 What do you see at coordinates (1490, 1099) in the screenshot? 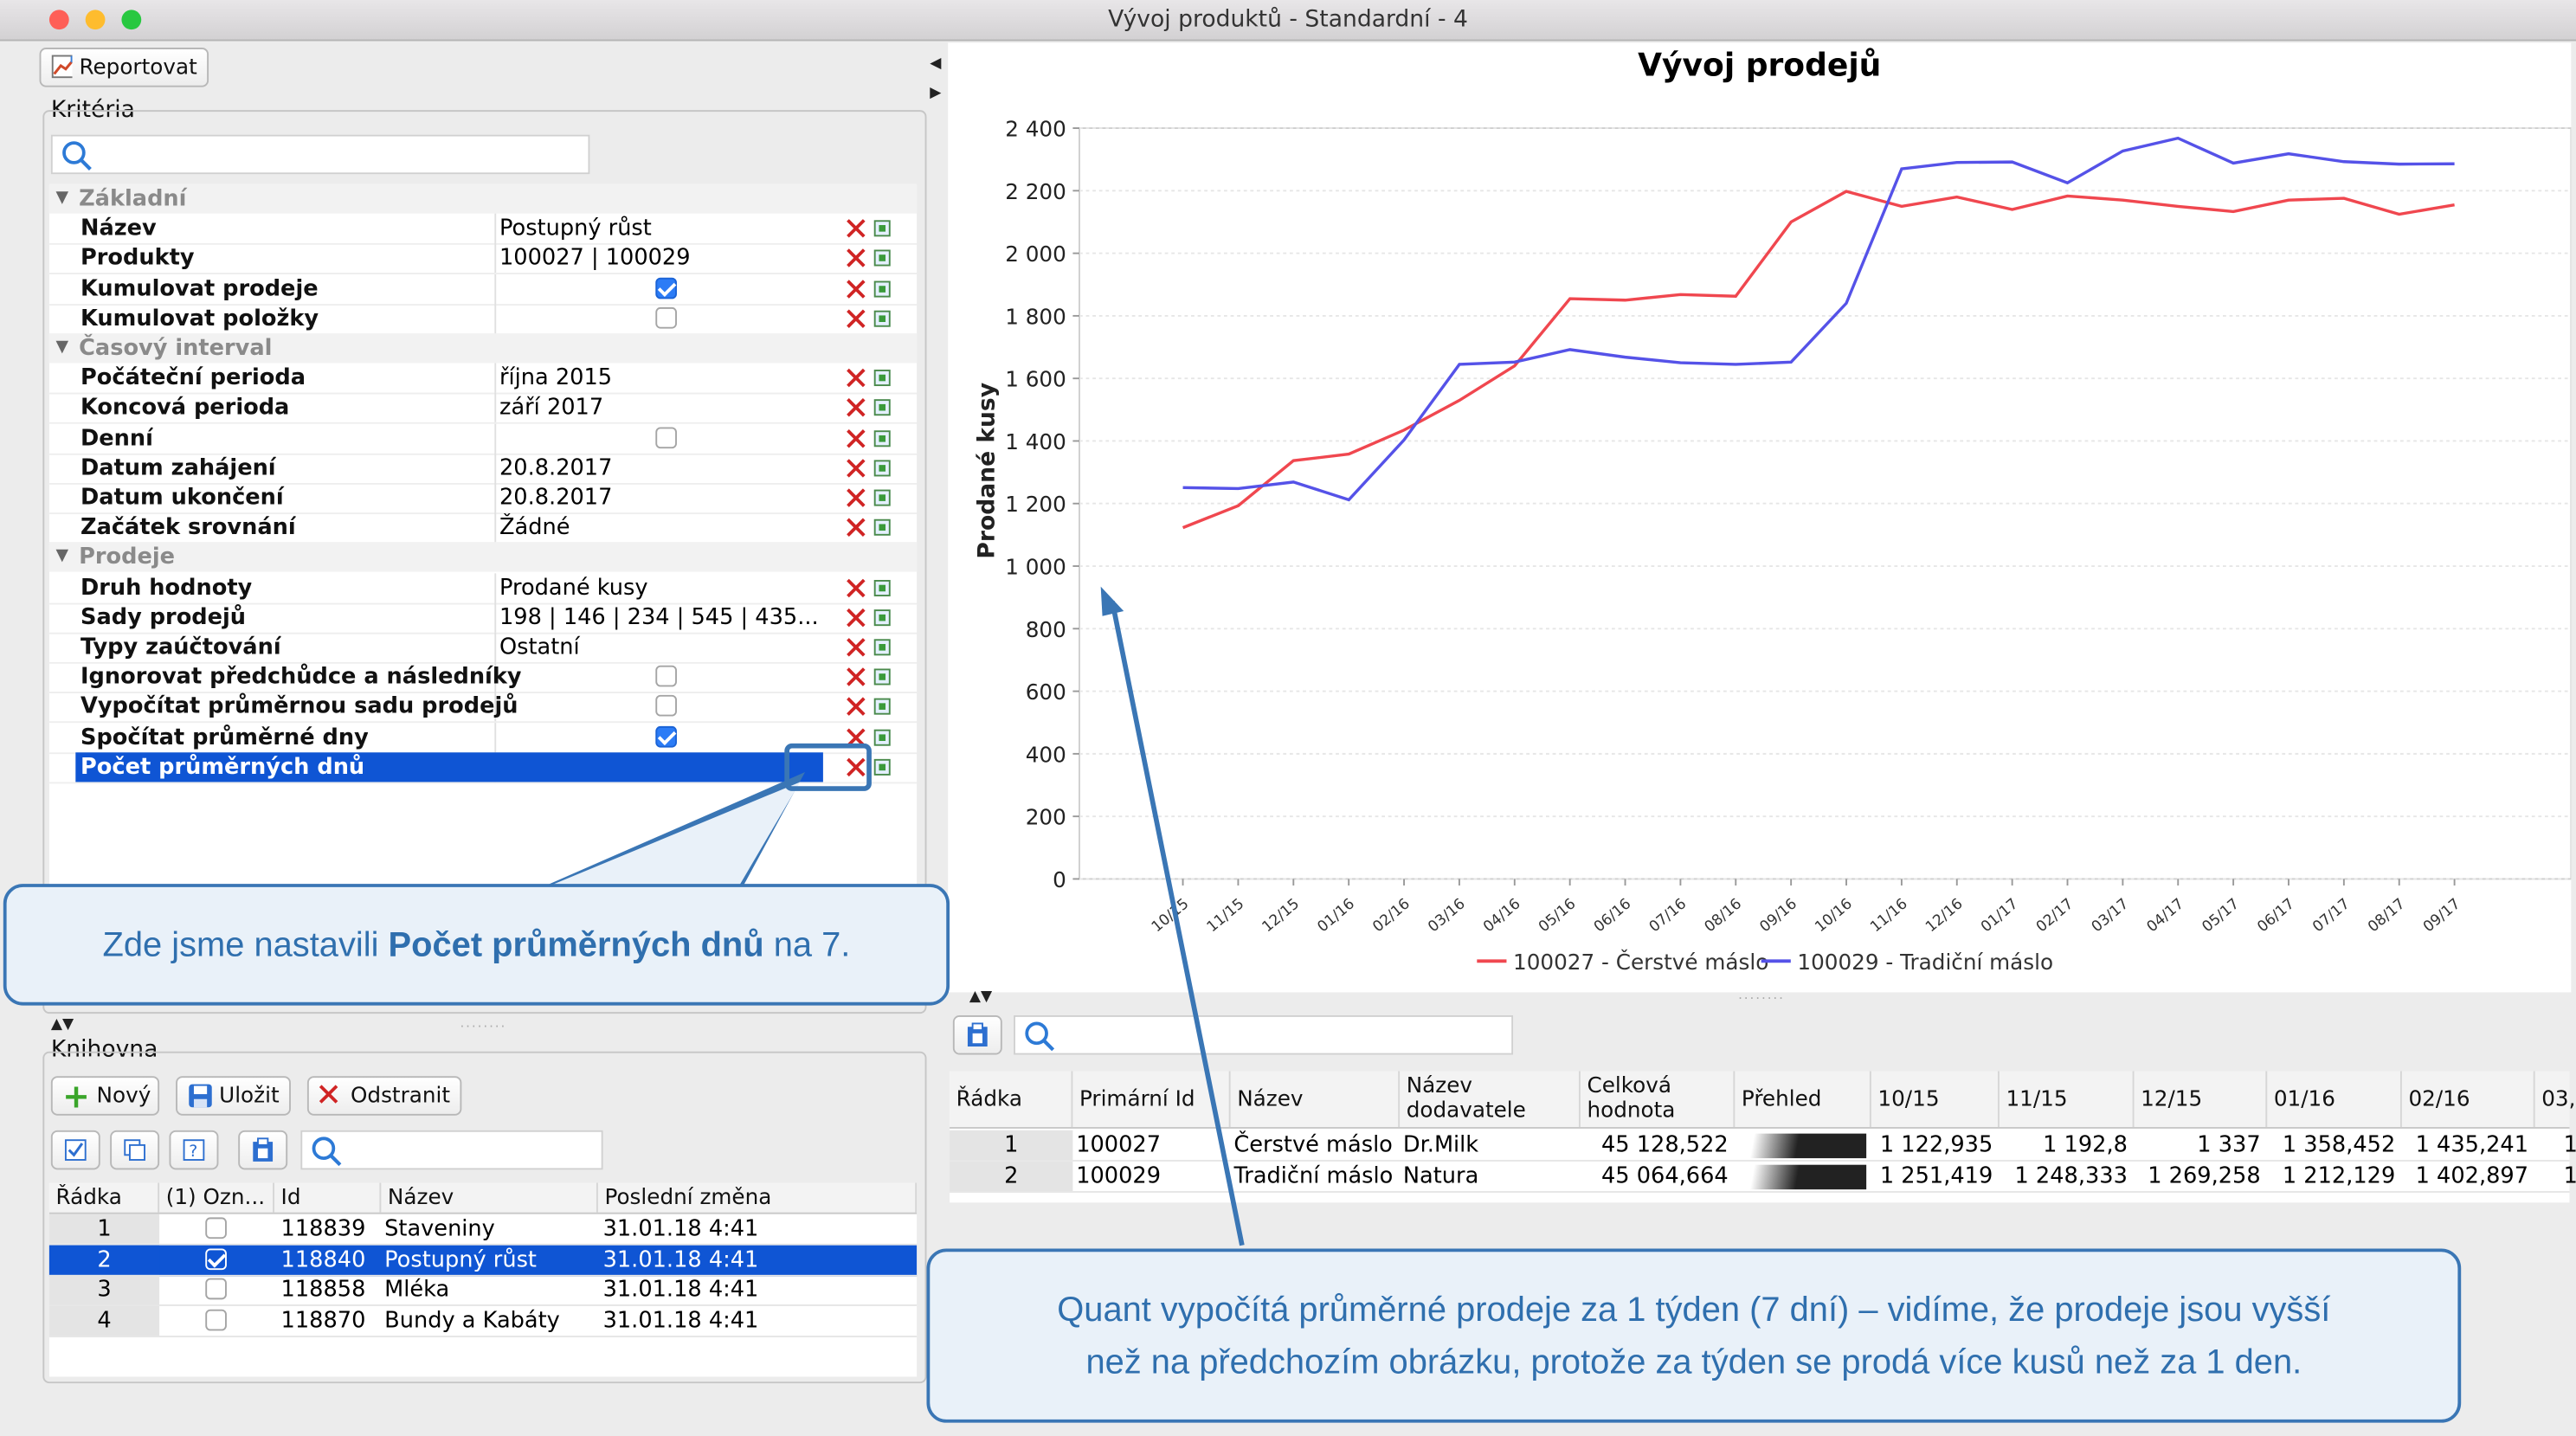
I see `column-header: Název dodavatele` at bounding box center [1490, 1099].